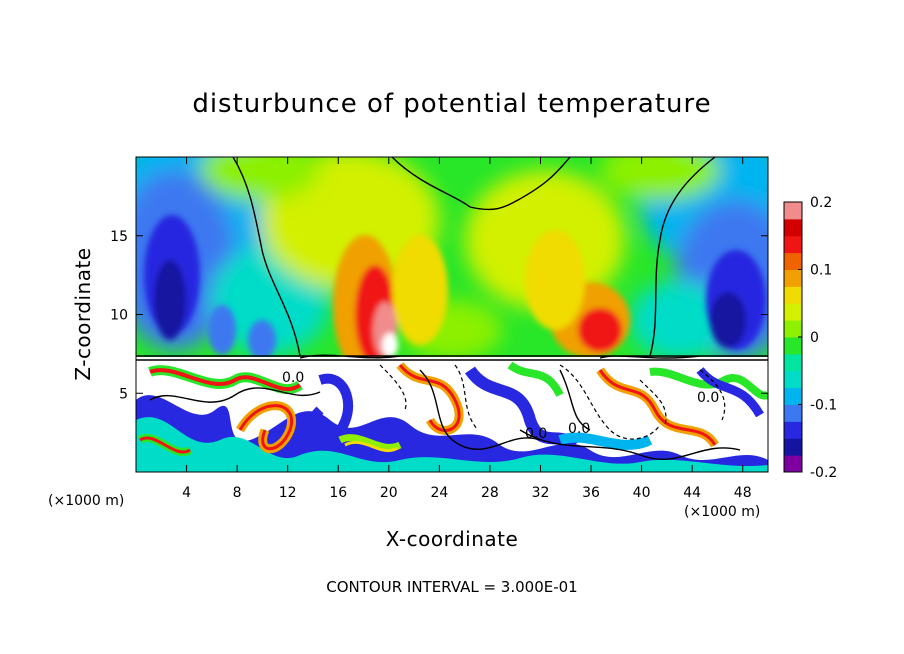 This screenshot has width=904, height=654. Describe the element at coordinates (821, 203) in the screenshot. I see `colorbar-tick-label: 0.2` at that location.